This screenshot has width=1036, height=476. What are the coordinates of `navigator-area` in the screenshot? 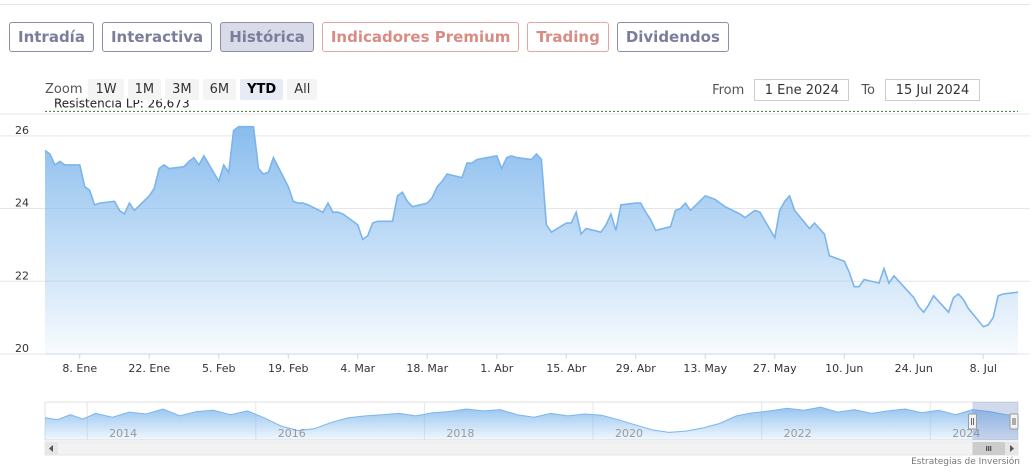 It's located at (531, 423).